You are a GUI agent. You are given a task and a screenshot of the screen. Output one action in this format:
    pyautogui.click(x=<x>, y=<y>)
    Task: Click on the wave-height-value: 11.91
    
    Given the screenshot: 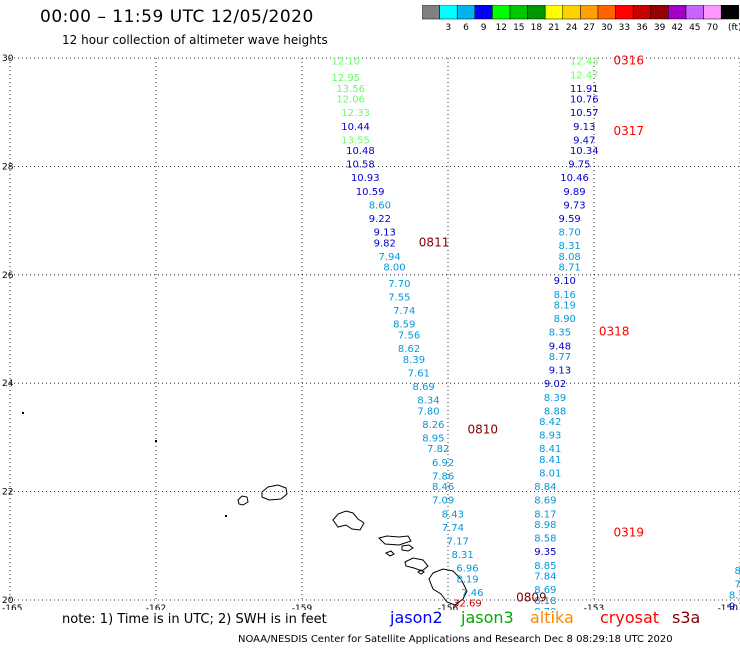 What is the action you would take?
    pyautogui.click(x=584, y=89)
    